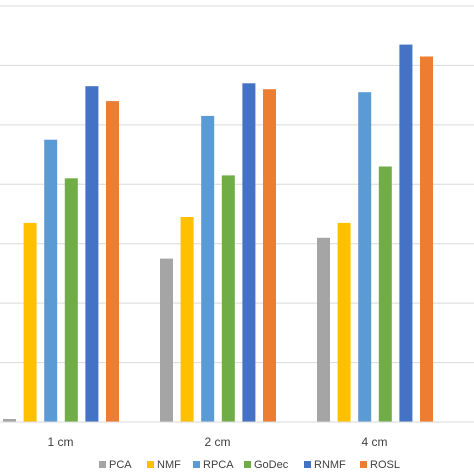 The image size is (474, 474). Describe the element at coordinates (385, 294) in the screenshot. I see `bar-godec-4cm` at that location.